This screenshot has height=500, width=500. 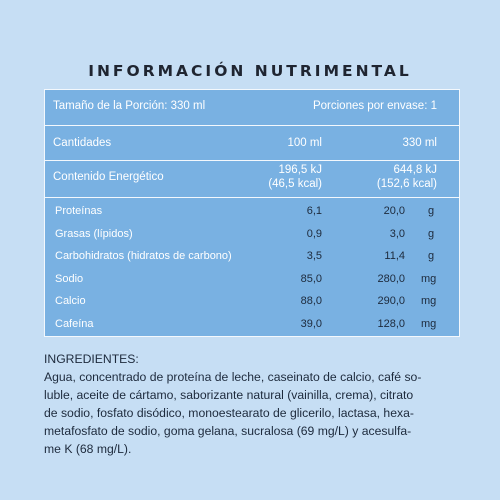 I want to click on nutrient-label: Carbohidratos (hidratos de carbono), so click(x=143, y=256).